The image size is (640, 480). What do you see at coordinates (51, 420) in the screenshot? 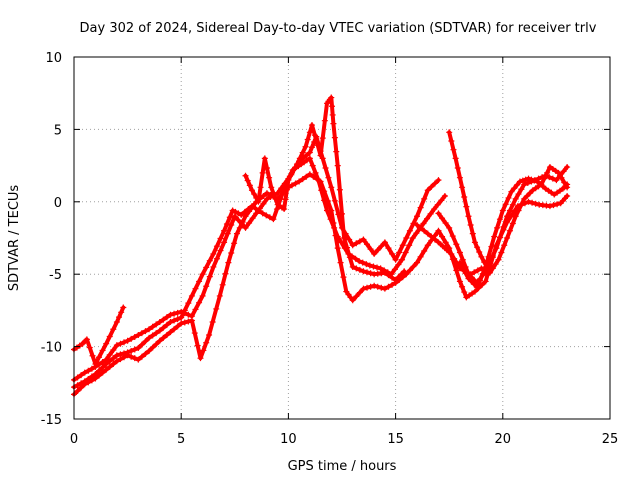
I see `y-tick-label: -15` at bounding box center [51, 420].